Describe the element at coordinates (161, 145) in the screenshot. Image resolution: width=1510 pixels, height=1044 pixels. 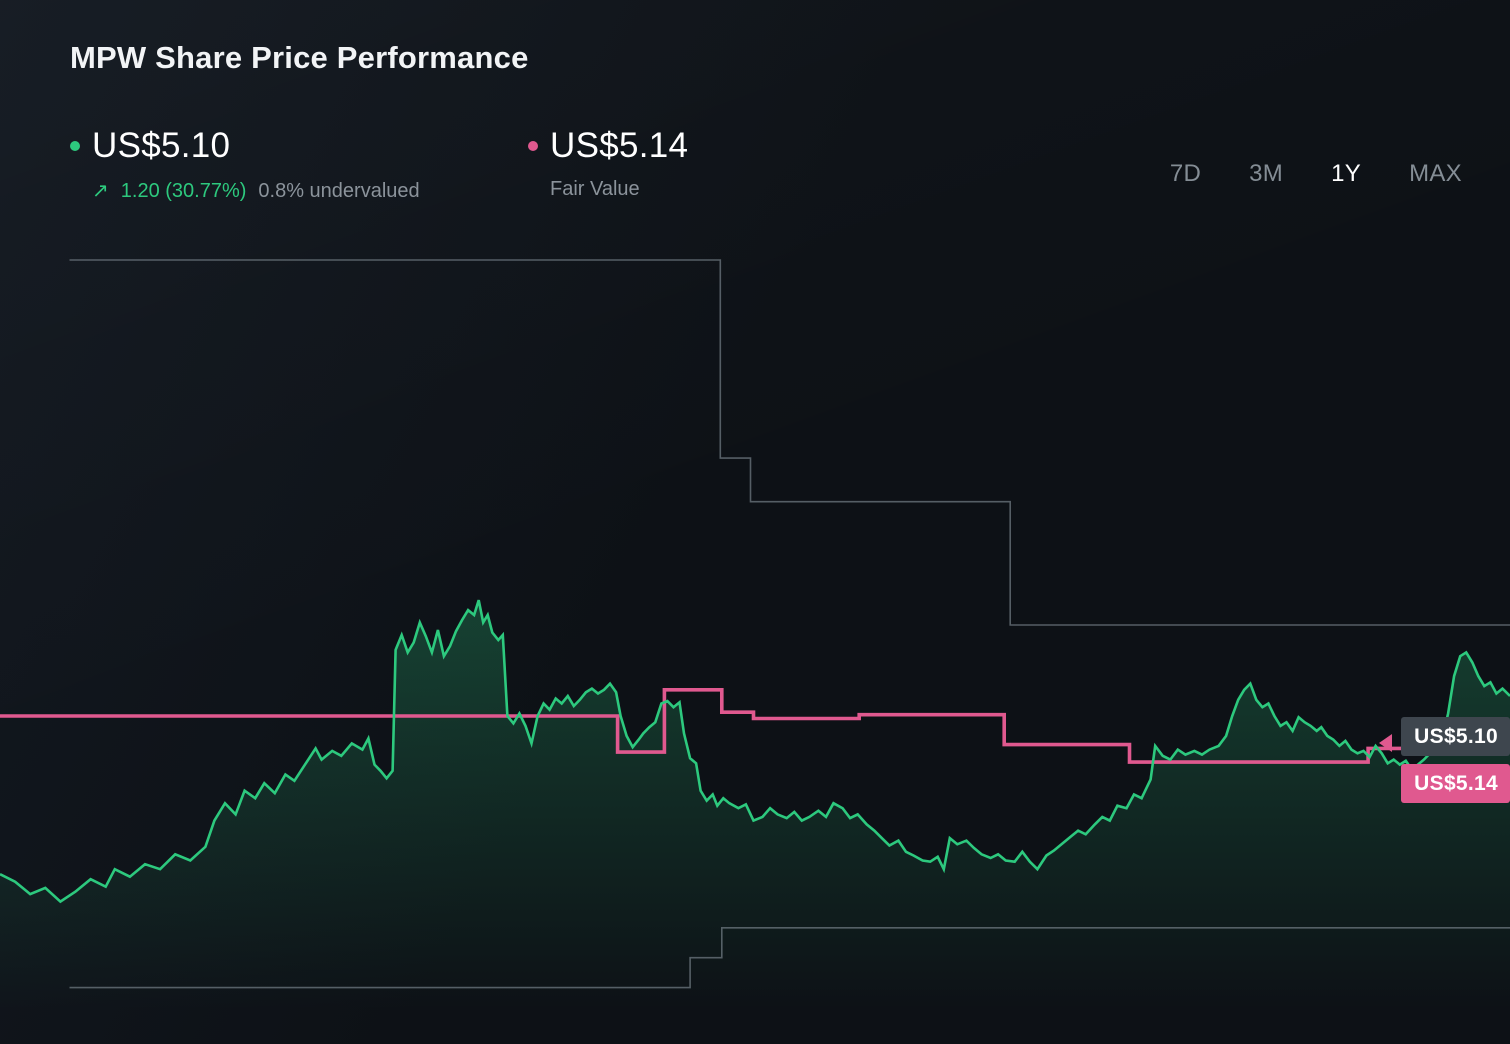
I see `current-price-value: US$5.10` at that location.